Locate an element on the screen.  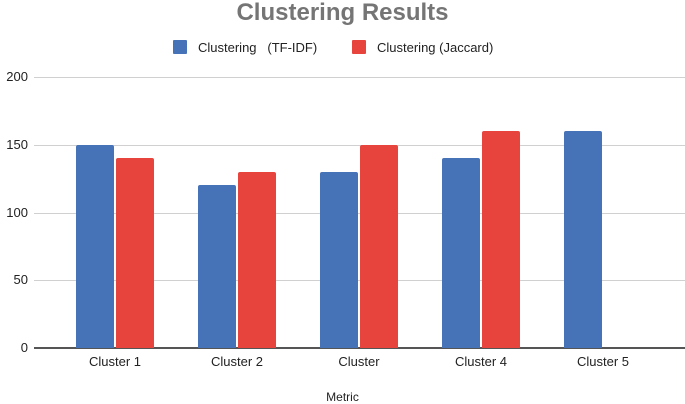
legend-label-jaccard: Clustering (Jaccard) is located at coordinates (435, 47).